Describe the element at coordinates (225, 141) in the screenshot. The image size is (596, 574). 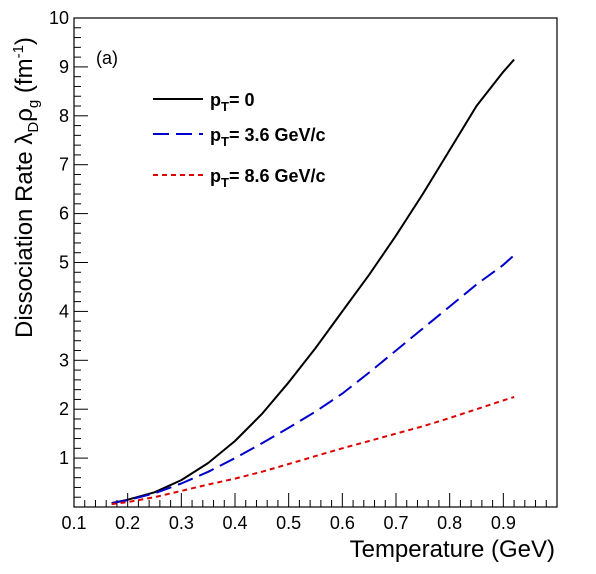
I see `legend-label-sub-1: T` at that location.